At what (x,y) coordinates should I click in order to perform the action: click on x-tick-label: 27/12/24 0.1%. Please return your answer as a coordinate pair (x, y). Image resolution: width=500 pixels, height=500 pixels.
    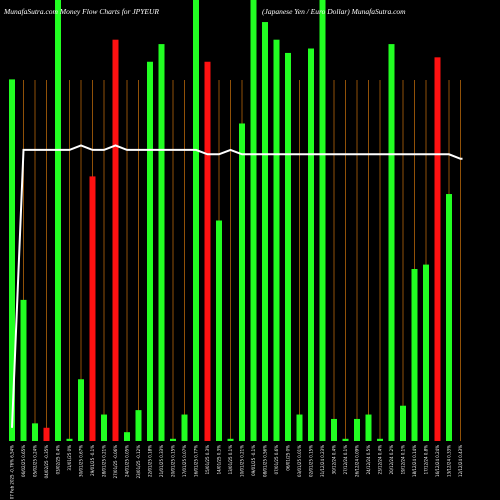
    Looking at the image, I should click on (345, 460).